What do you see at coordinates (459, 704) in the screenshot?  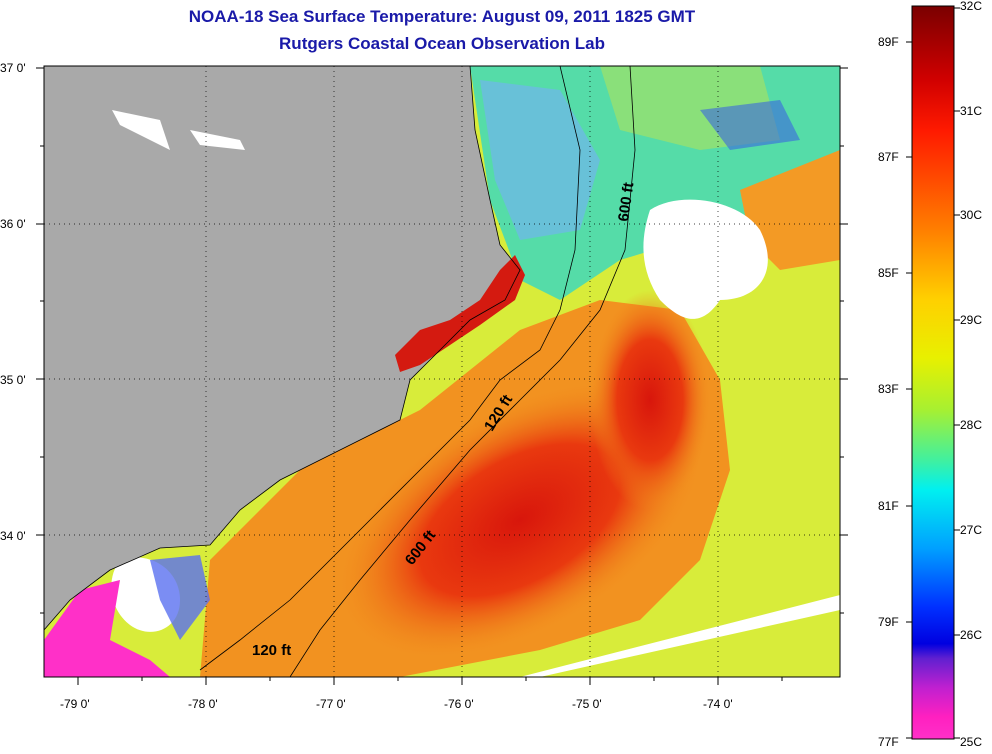 I see `lon-label-76: -76 0'` at bounding box center [459, 704].